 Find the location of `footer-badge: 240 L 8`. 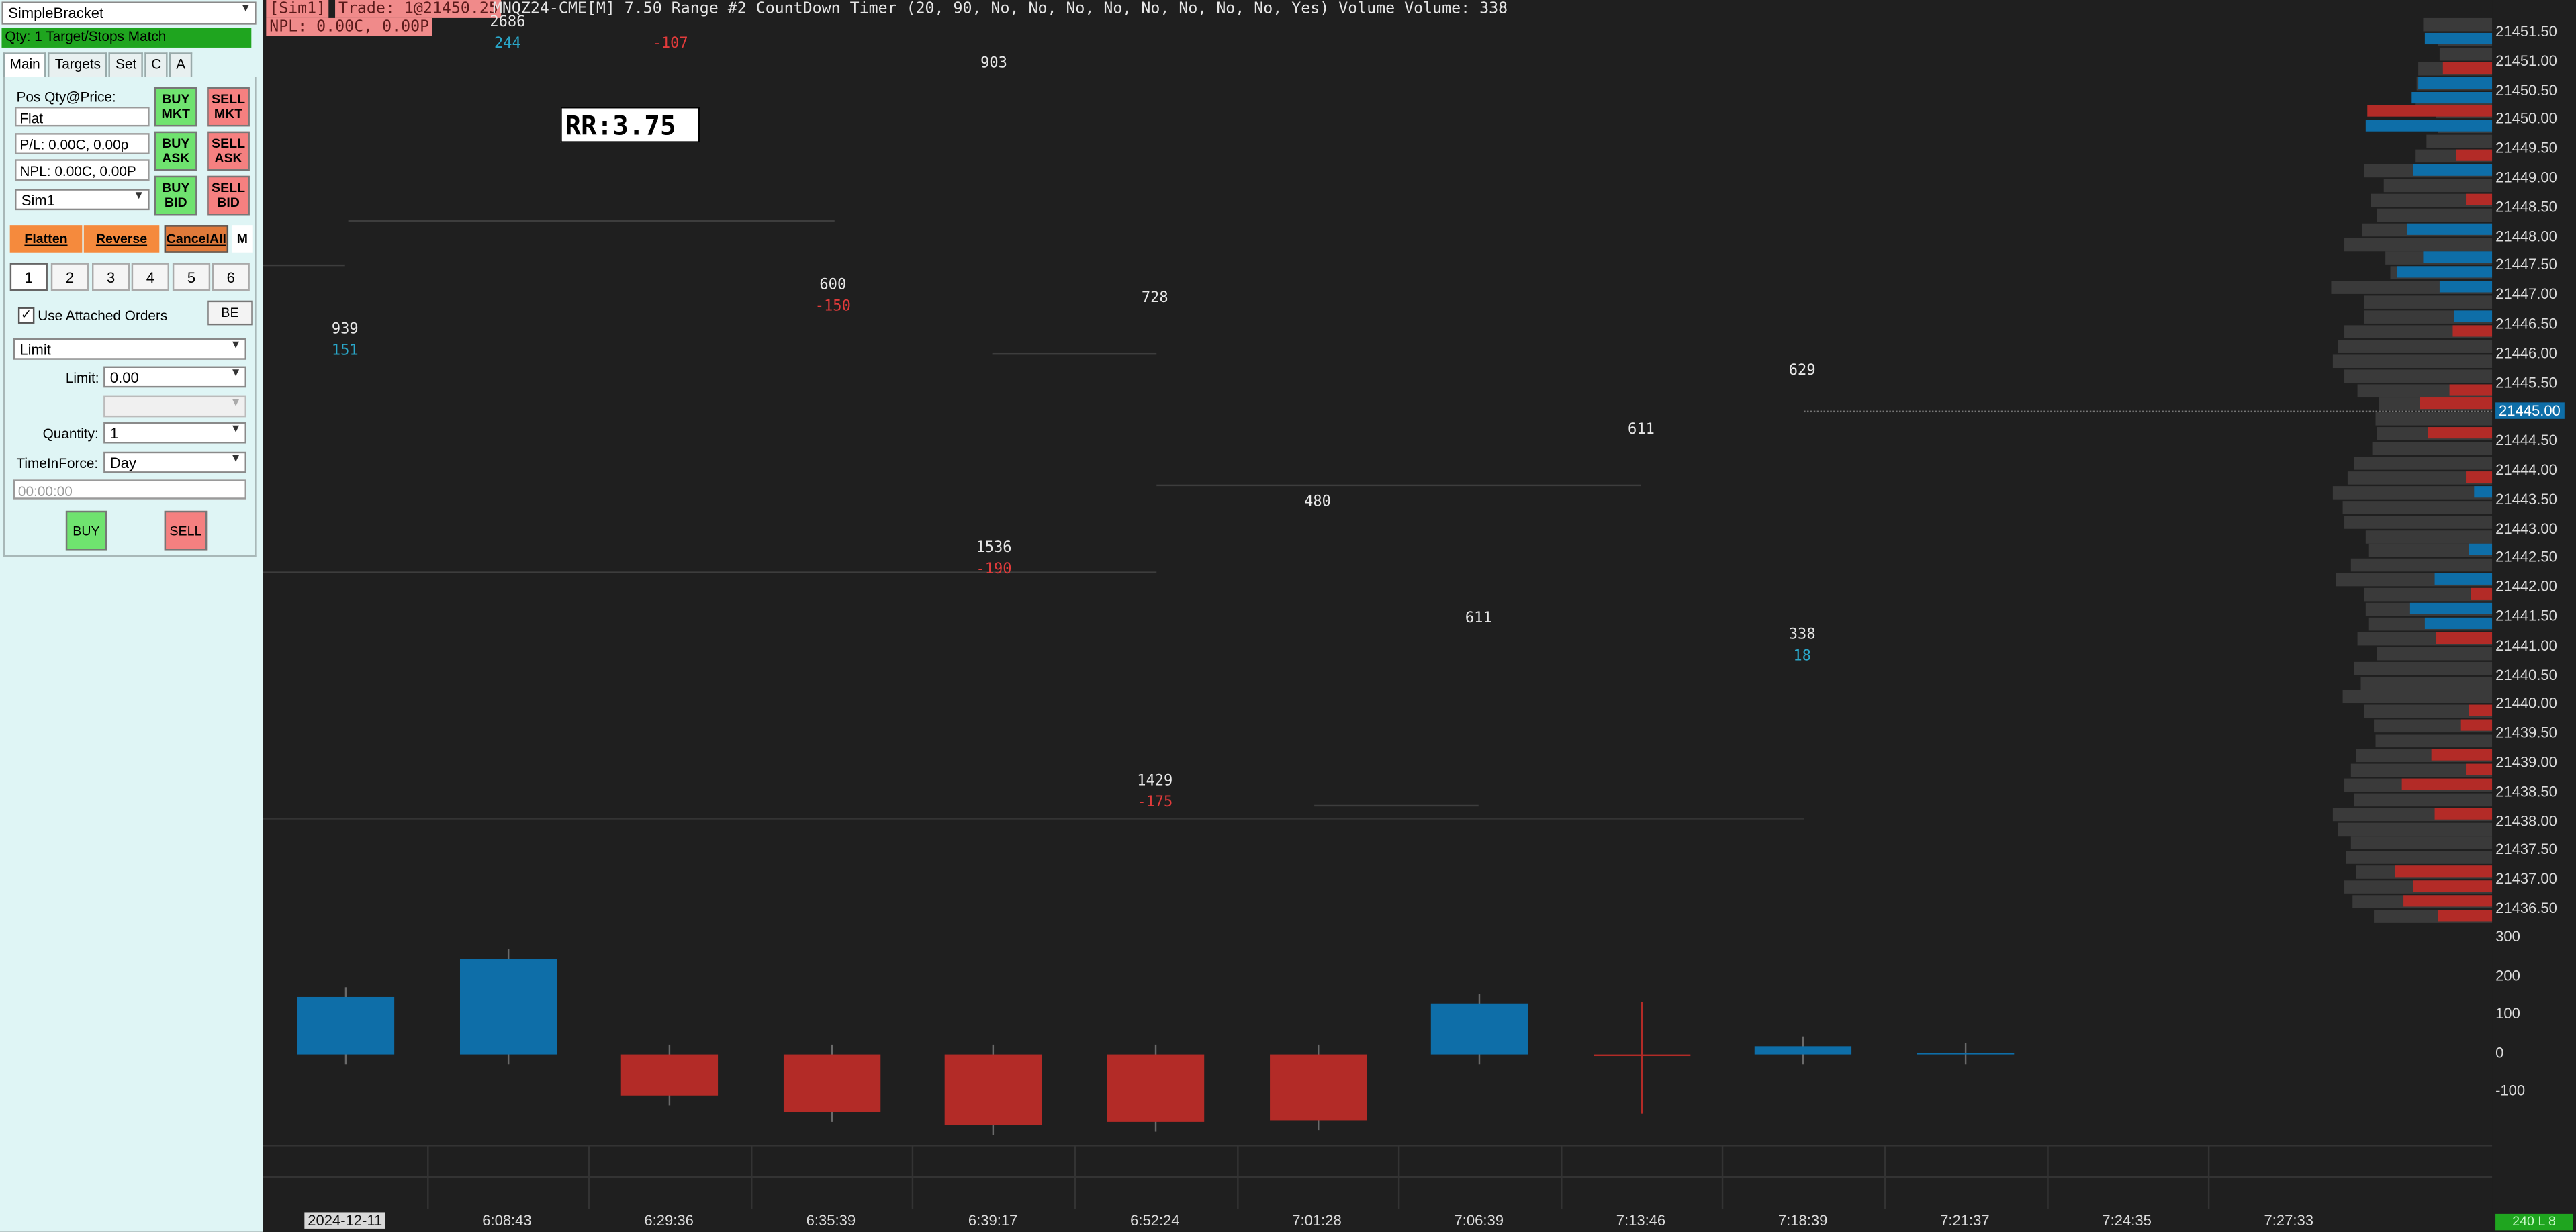

footer-badge: 240 L 8 is located at coordinates (2534, 1222).